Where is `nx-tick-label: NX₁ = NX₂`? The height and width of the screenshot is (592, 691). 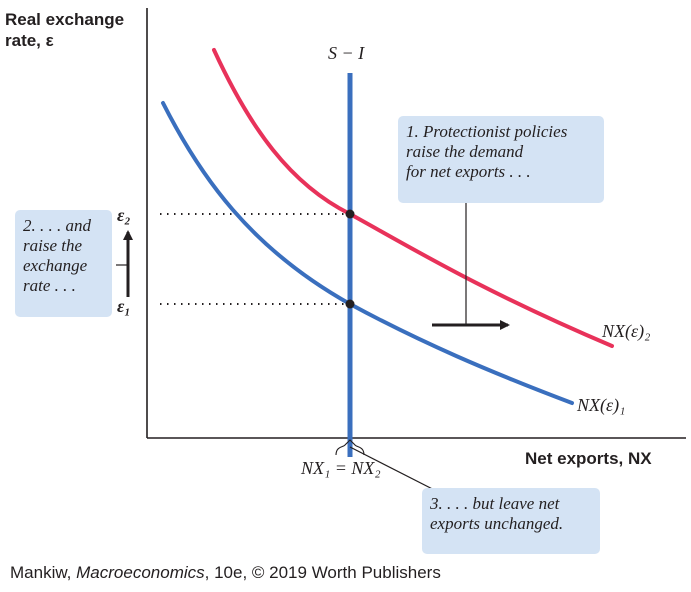 nx-tick-label: NX₁ = NX₂ is located at coordinates (341, 468).